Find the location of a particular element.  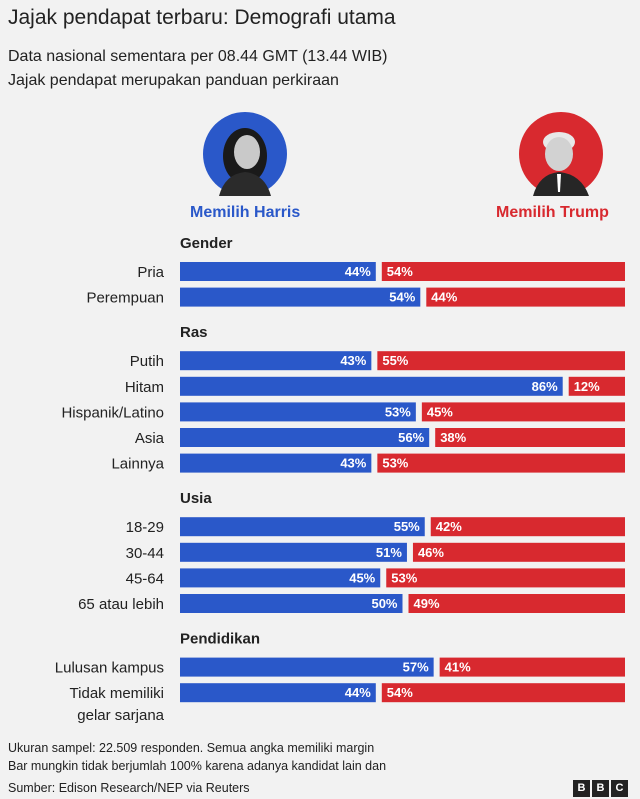

trump-value-label: 38% is located at coordinates (453, 437).